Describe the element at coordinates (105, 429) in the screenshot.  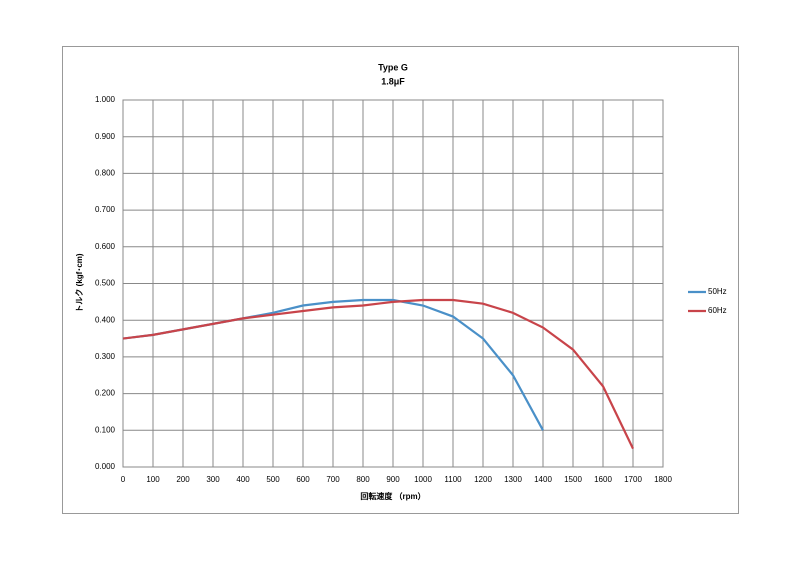
I see `y-tick-label: 0.100` at that location.